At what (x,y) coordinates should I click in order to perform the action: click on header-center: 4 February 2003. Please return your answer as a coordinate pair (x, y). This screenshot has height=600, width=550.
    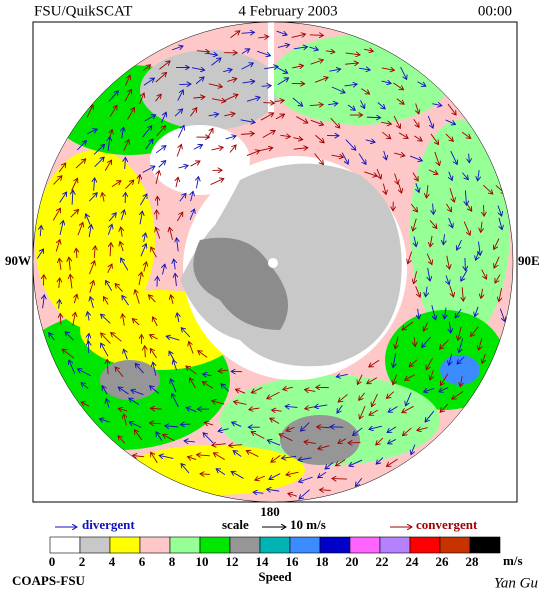
    Looking at the image, I should click on (287, 11).